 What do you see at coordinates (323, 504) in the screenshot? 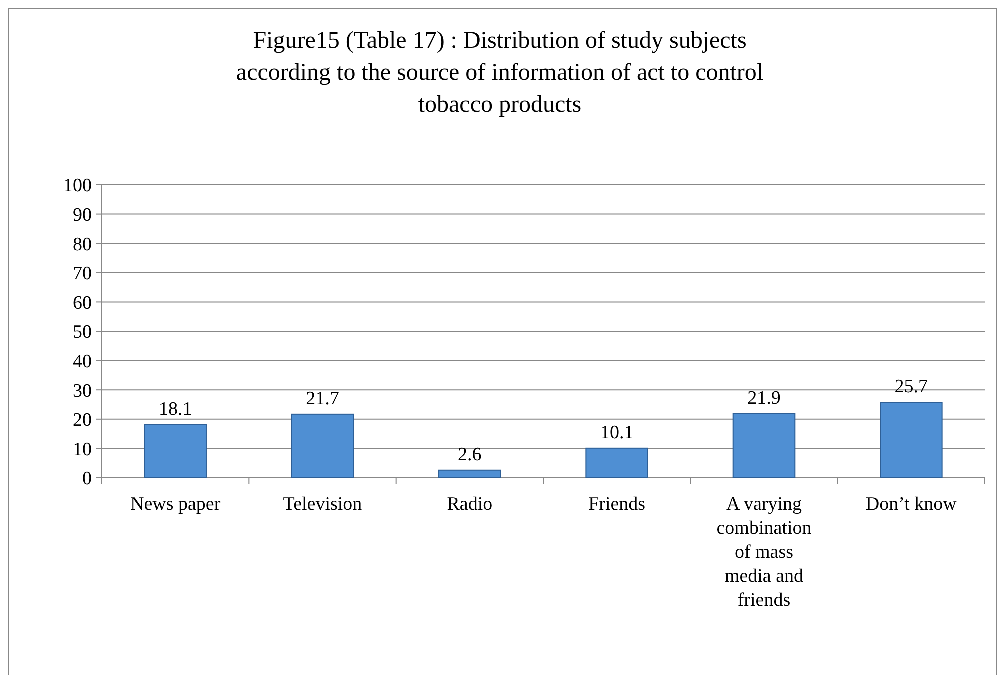
I see `x-tick-label: Television` at bounding box center [323, 504].